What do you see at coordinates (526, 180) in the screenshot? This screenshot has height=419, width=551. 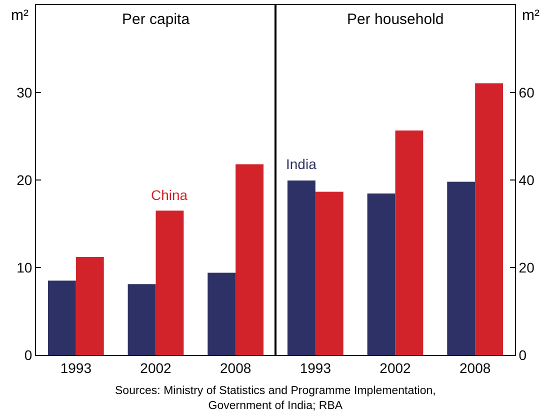 I see `y-tick-label: 40` at bounding box center [526, 180].